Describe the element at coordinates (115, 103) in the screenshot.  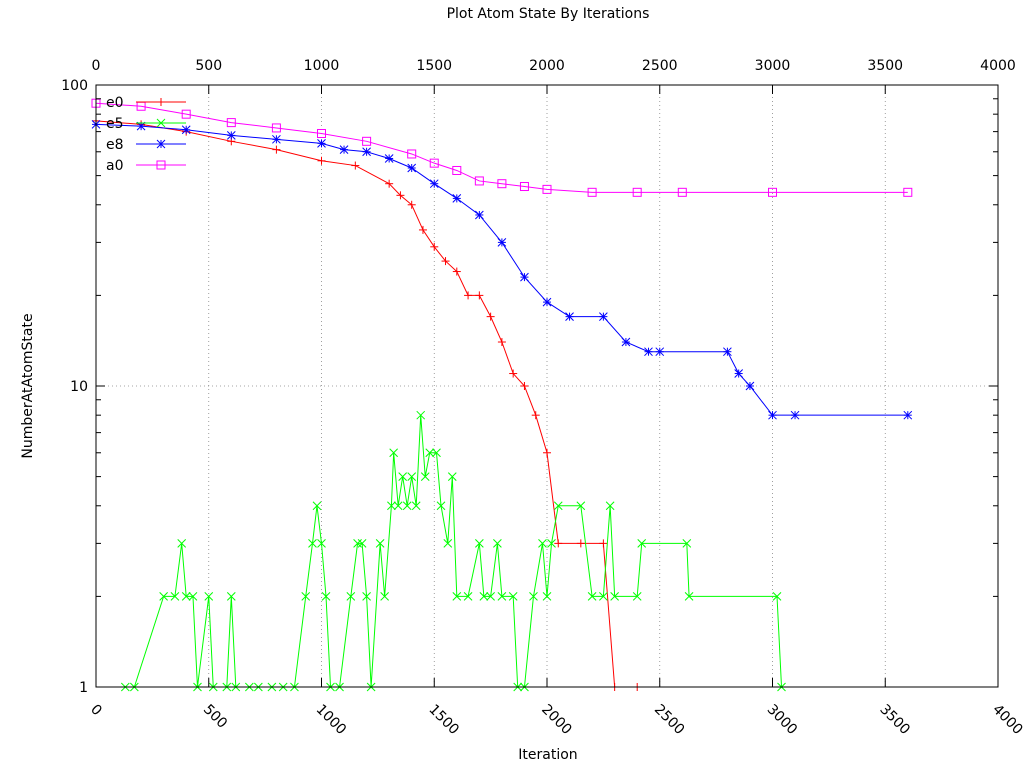
I see `legend-label: e0` at that location.